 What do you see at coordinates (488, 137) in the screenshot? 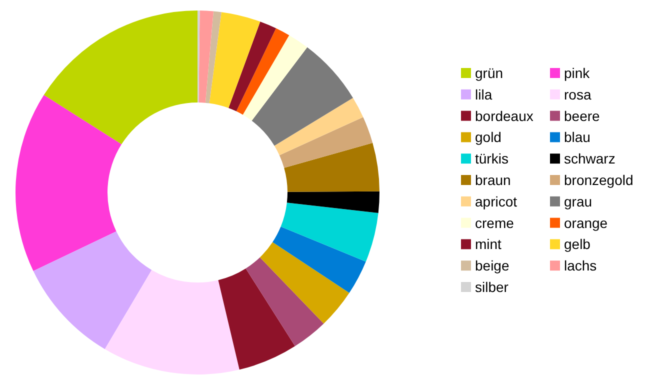
I see `legend-label: gold` at bounding box center [488, 137].